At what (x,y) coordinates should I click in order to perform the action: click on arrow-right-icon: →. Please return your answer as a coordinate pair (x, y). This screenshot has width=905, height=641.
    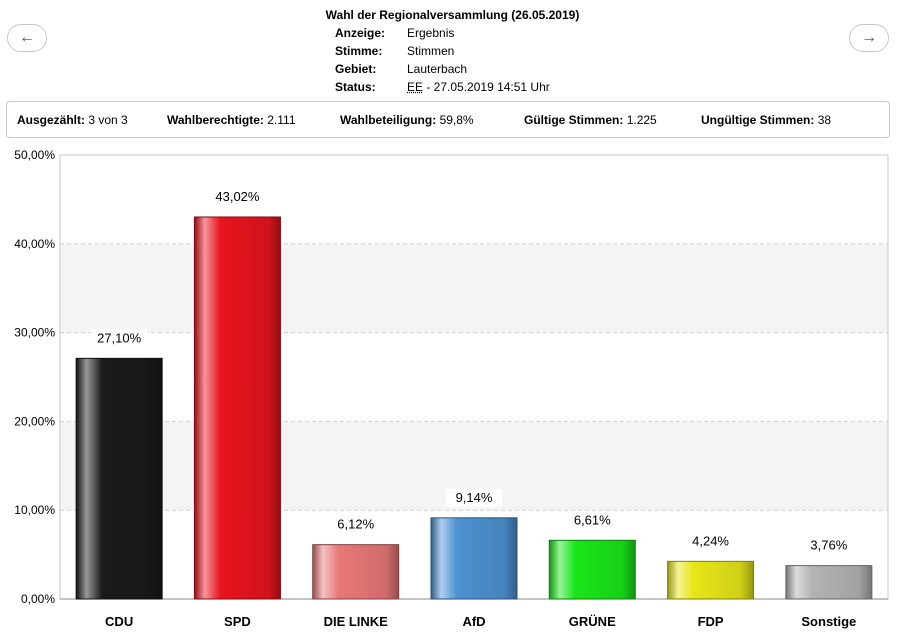
    Looking at the image, I should click on (869, 37).